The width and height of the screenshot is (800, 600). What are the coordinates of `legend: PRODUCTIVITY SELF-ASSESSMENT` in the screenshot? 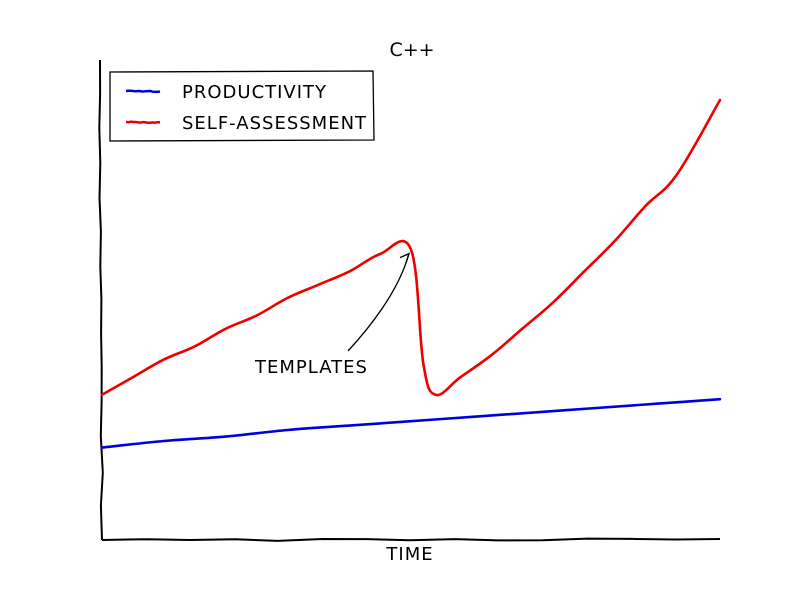 It's located at (242, 106).